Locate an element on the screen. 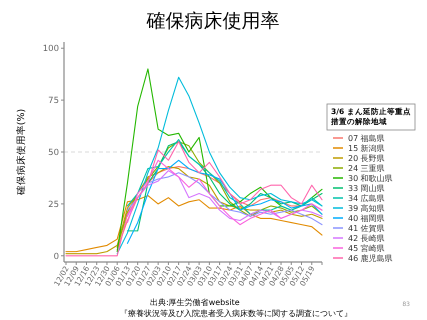 This screenshot has height=320, width=427. legend-label: 33 岡山県 is located at coordinates (366, 188).